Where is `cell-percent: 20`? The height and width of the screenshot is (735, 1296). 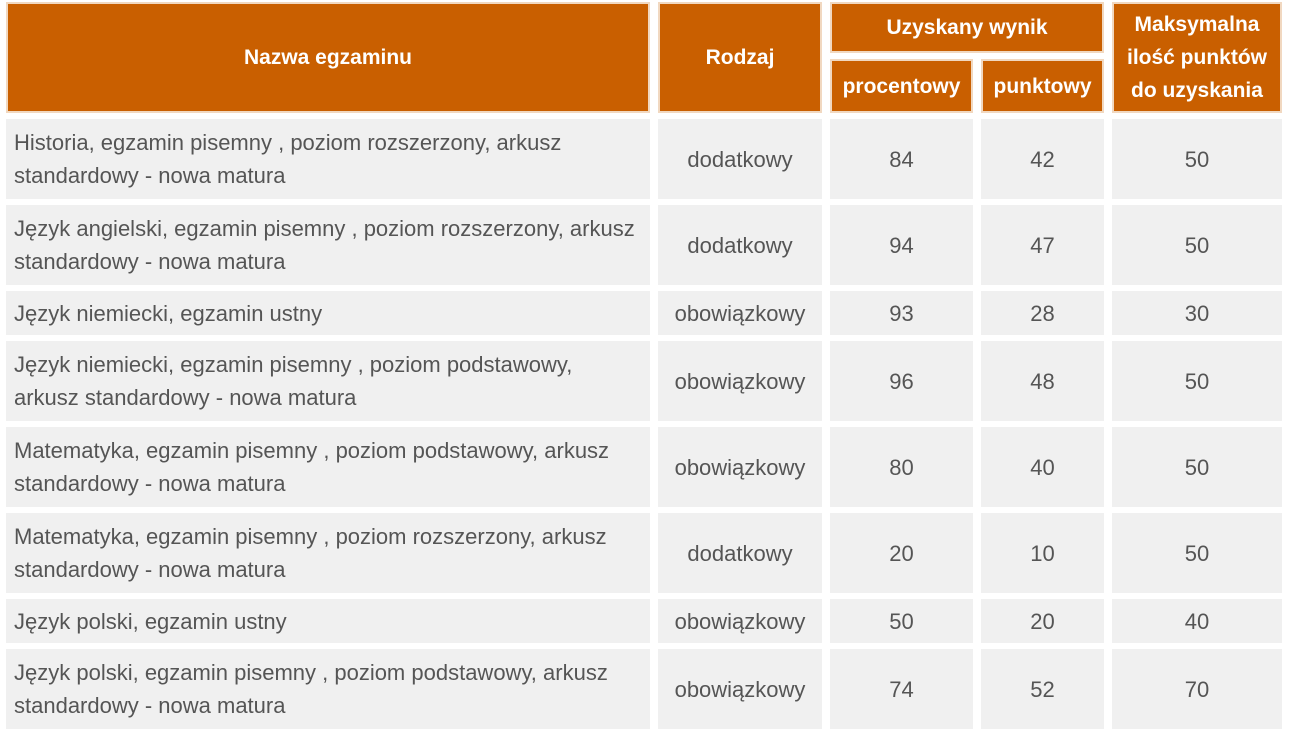
cell-percent: 20 is located at coordinates (901, 553).